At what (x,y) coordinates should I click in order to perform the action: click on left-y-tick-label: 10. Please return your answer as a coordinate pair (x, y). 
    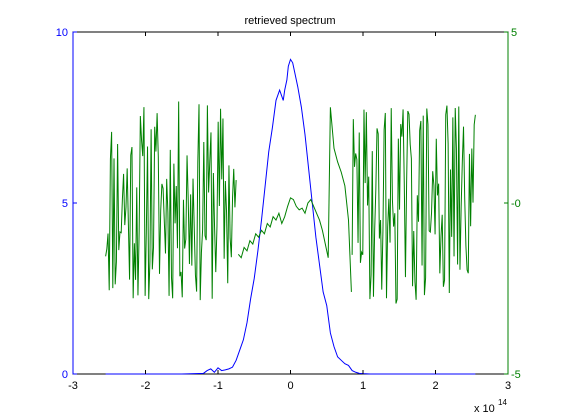
    Looking at the image, I should click on (62, 33).